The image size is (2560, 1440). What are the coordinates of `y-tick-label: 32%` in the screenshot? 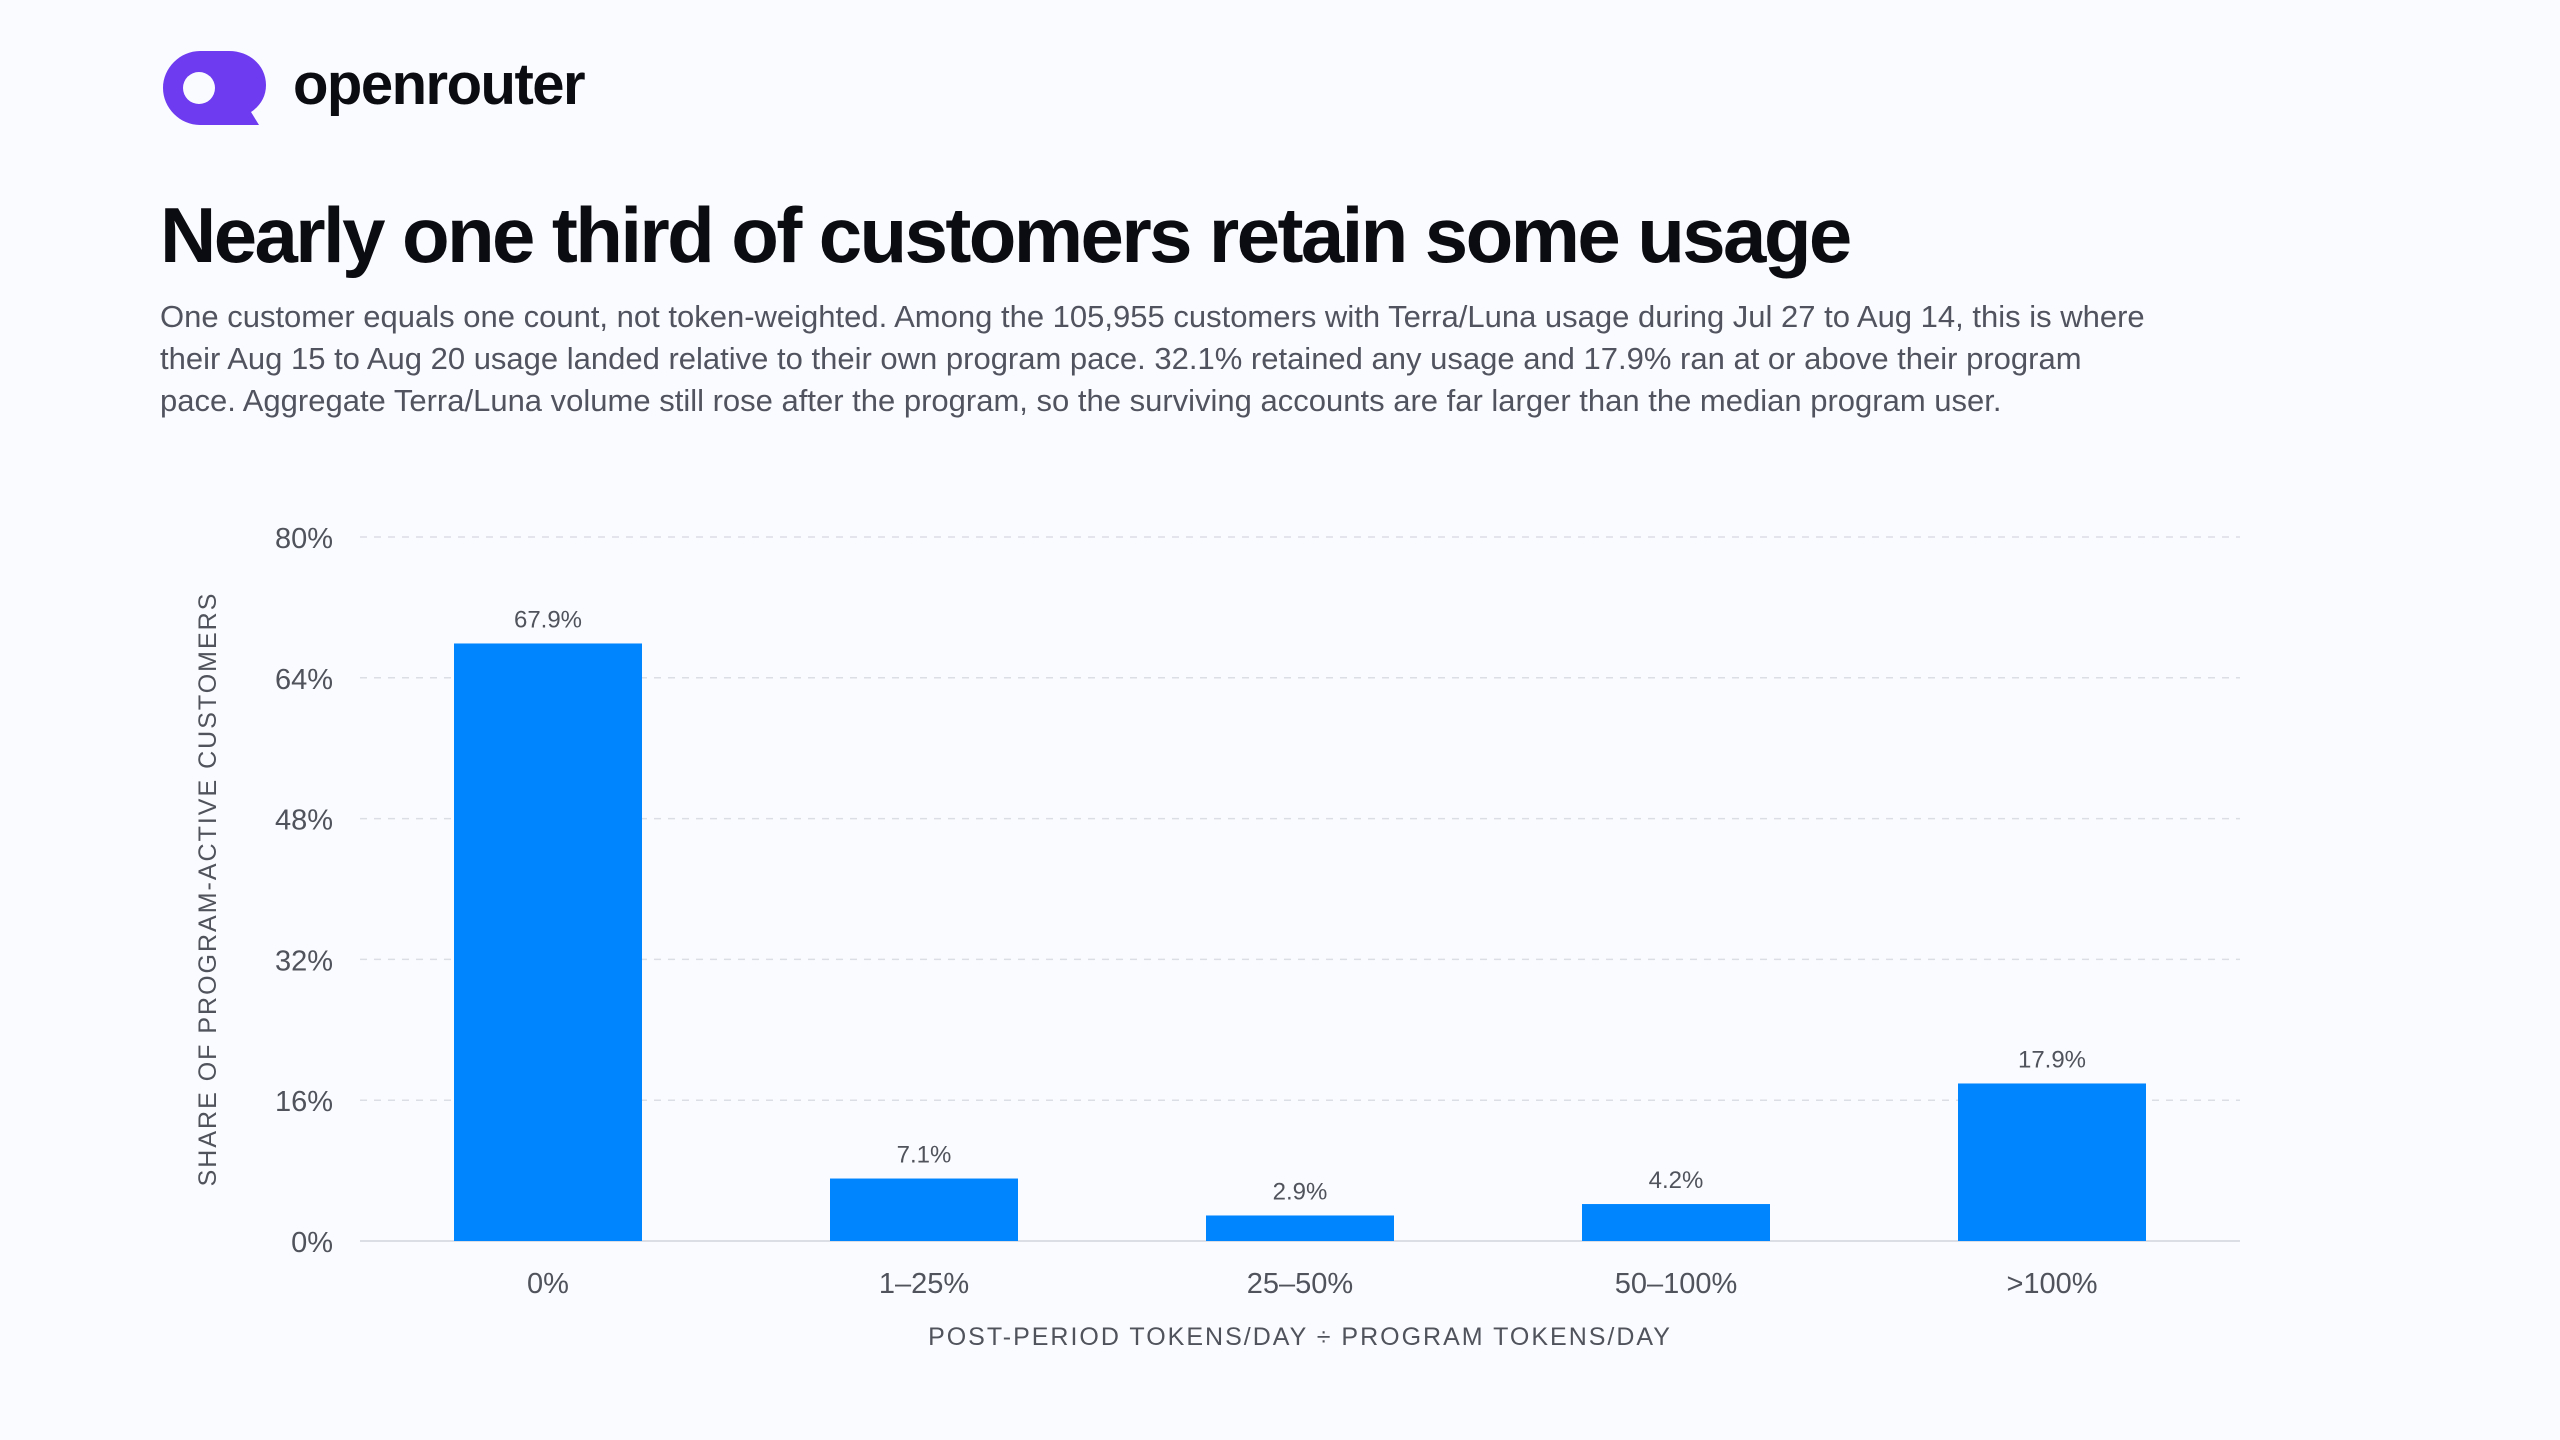 It's located at (304, 961).